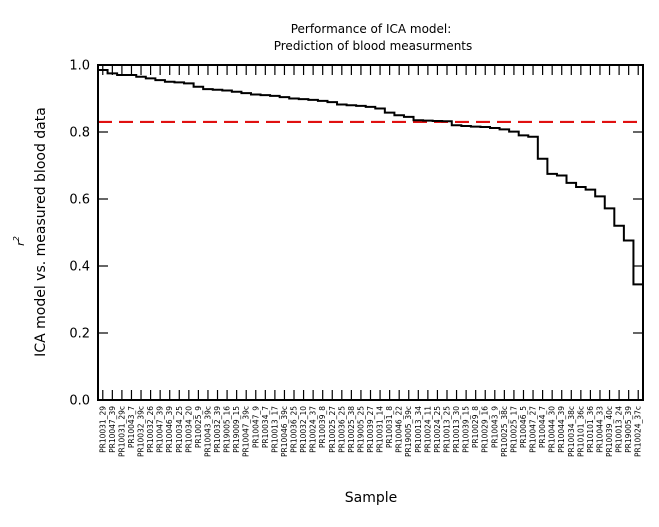  I want to click on y-axis-sublabel: r2, so click(19, 241).